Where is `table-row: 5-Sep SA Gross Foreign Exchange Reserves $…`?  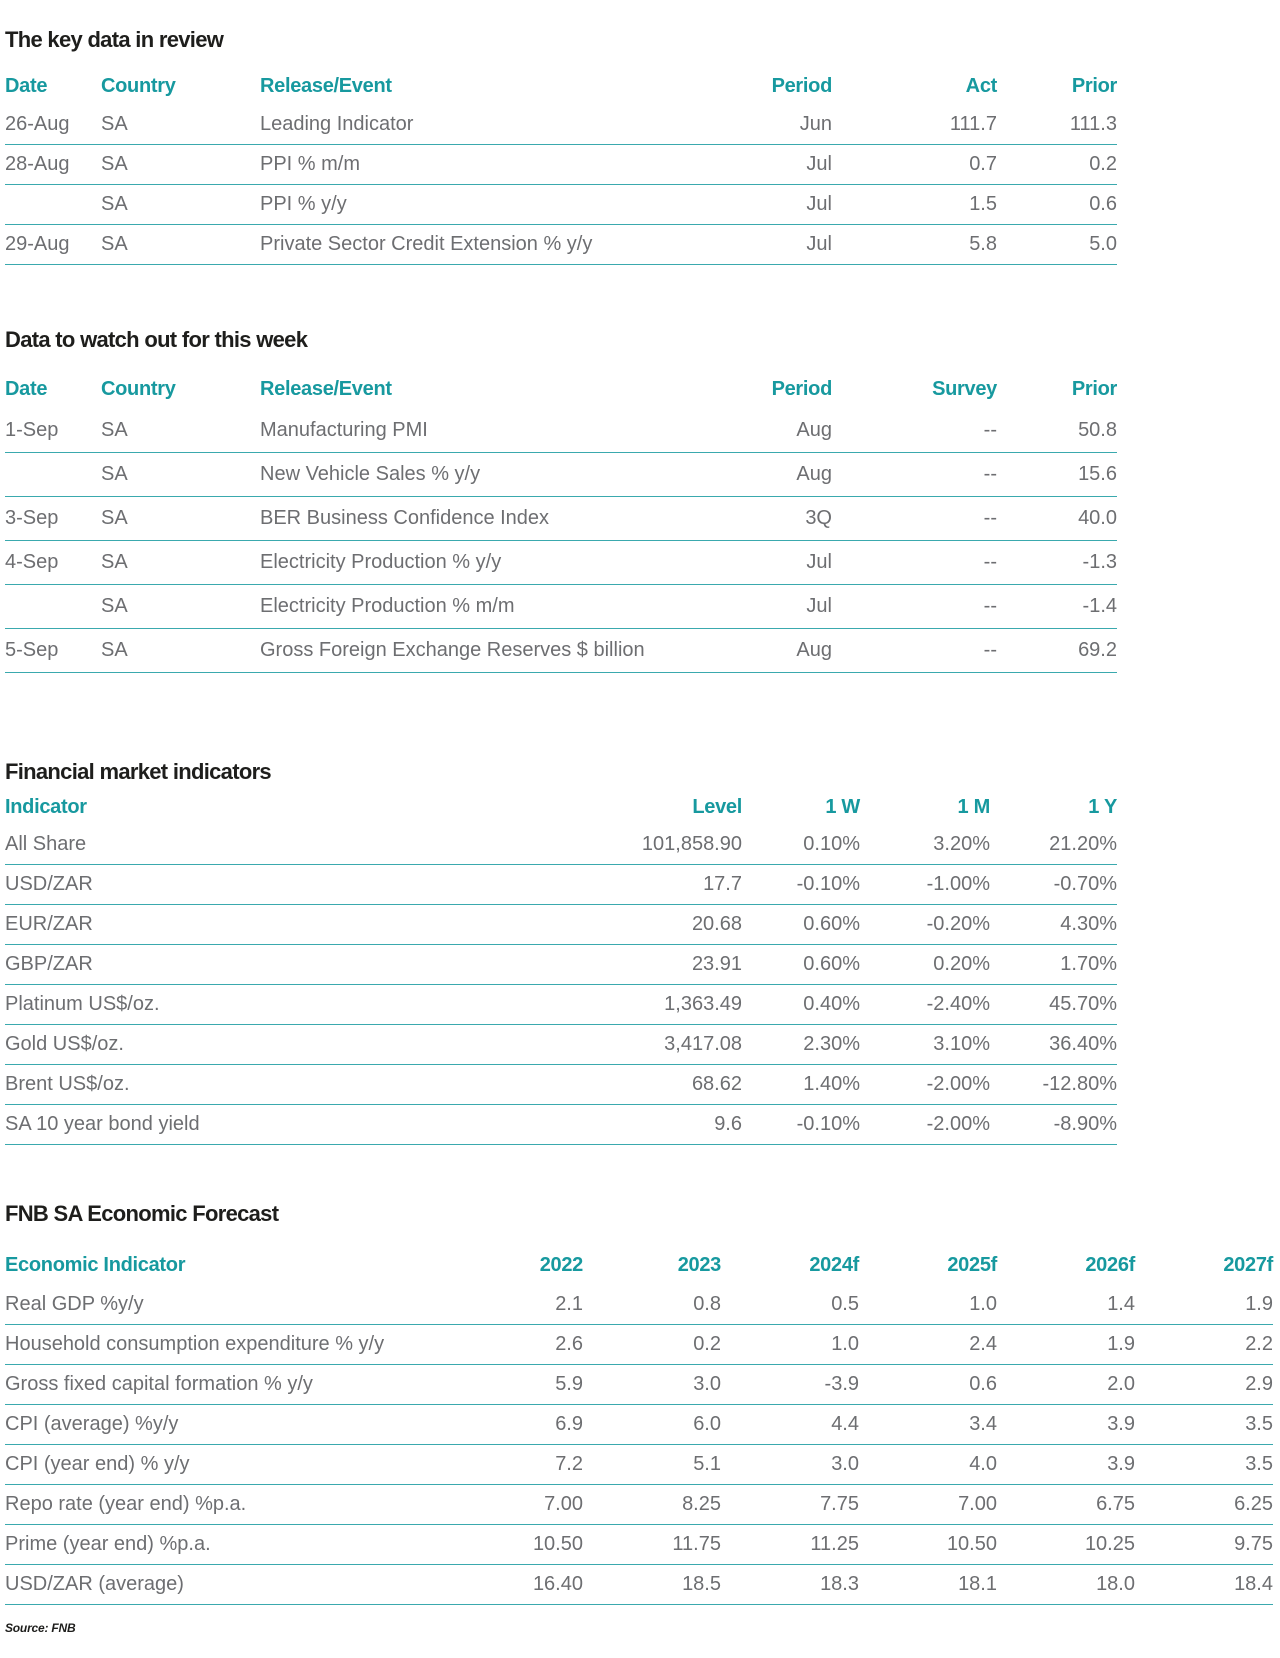
table-row: 5-Sep SA Gross Foreign Exchange Reserves $… is located at coordinates (561, 651).